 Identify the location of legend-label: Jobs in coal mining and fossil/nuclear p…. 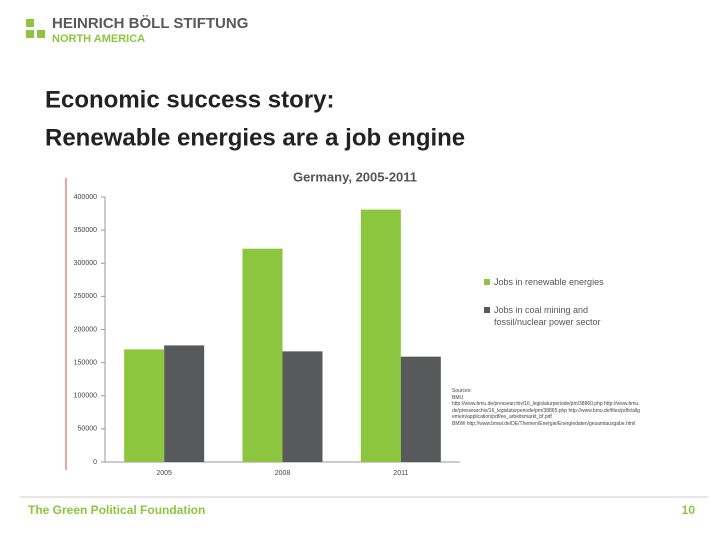
(547, 316).